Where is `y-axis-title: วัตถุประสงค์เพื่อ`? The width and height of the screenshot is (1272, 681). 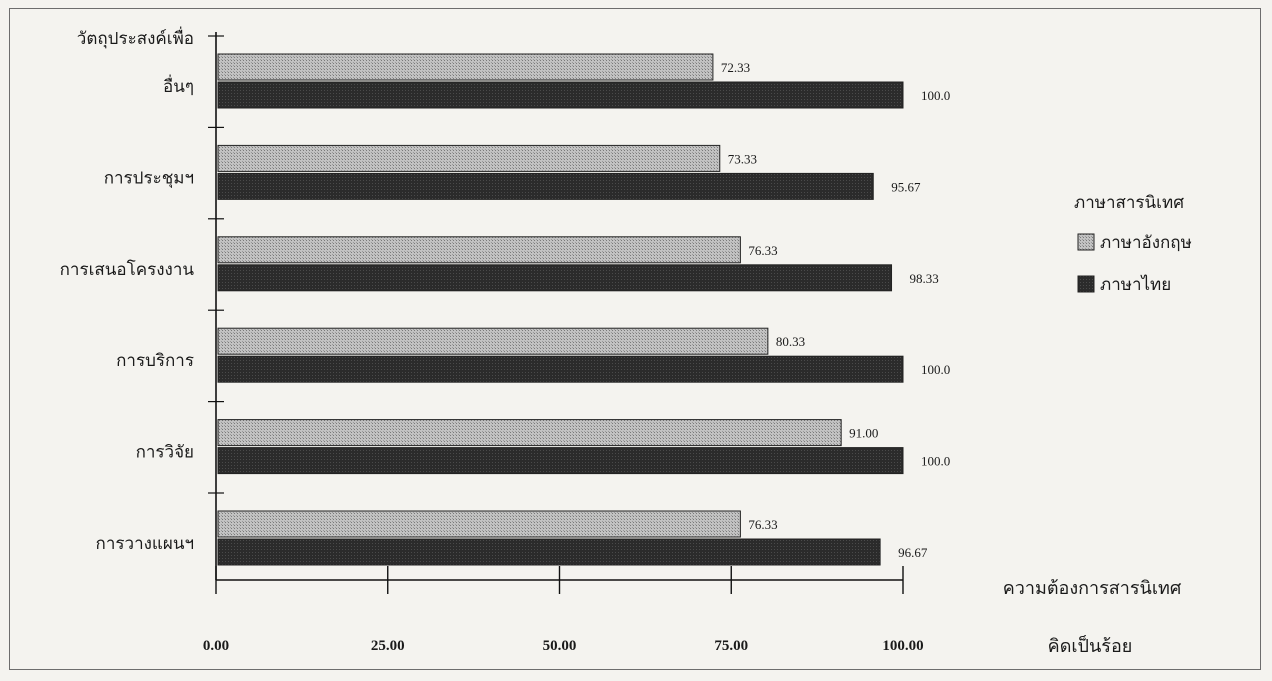
y-axis-title: วัตถุประสงค์เพื่อ is located at coordinates (135, 37).